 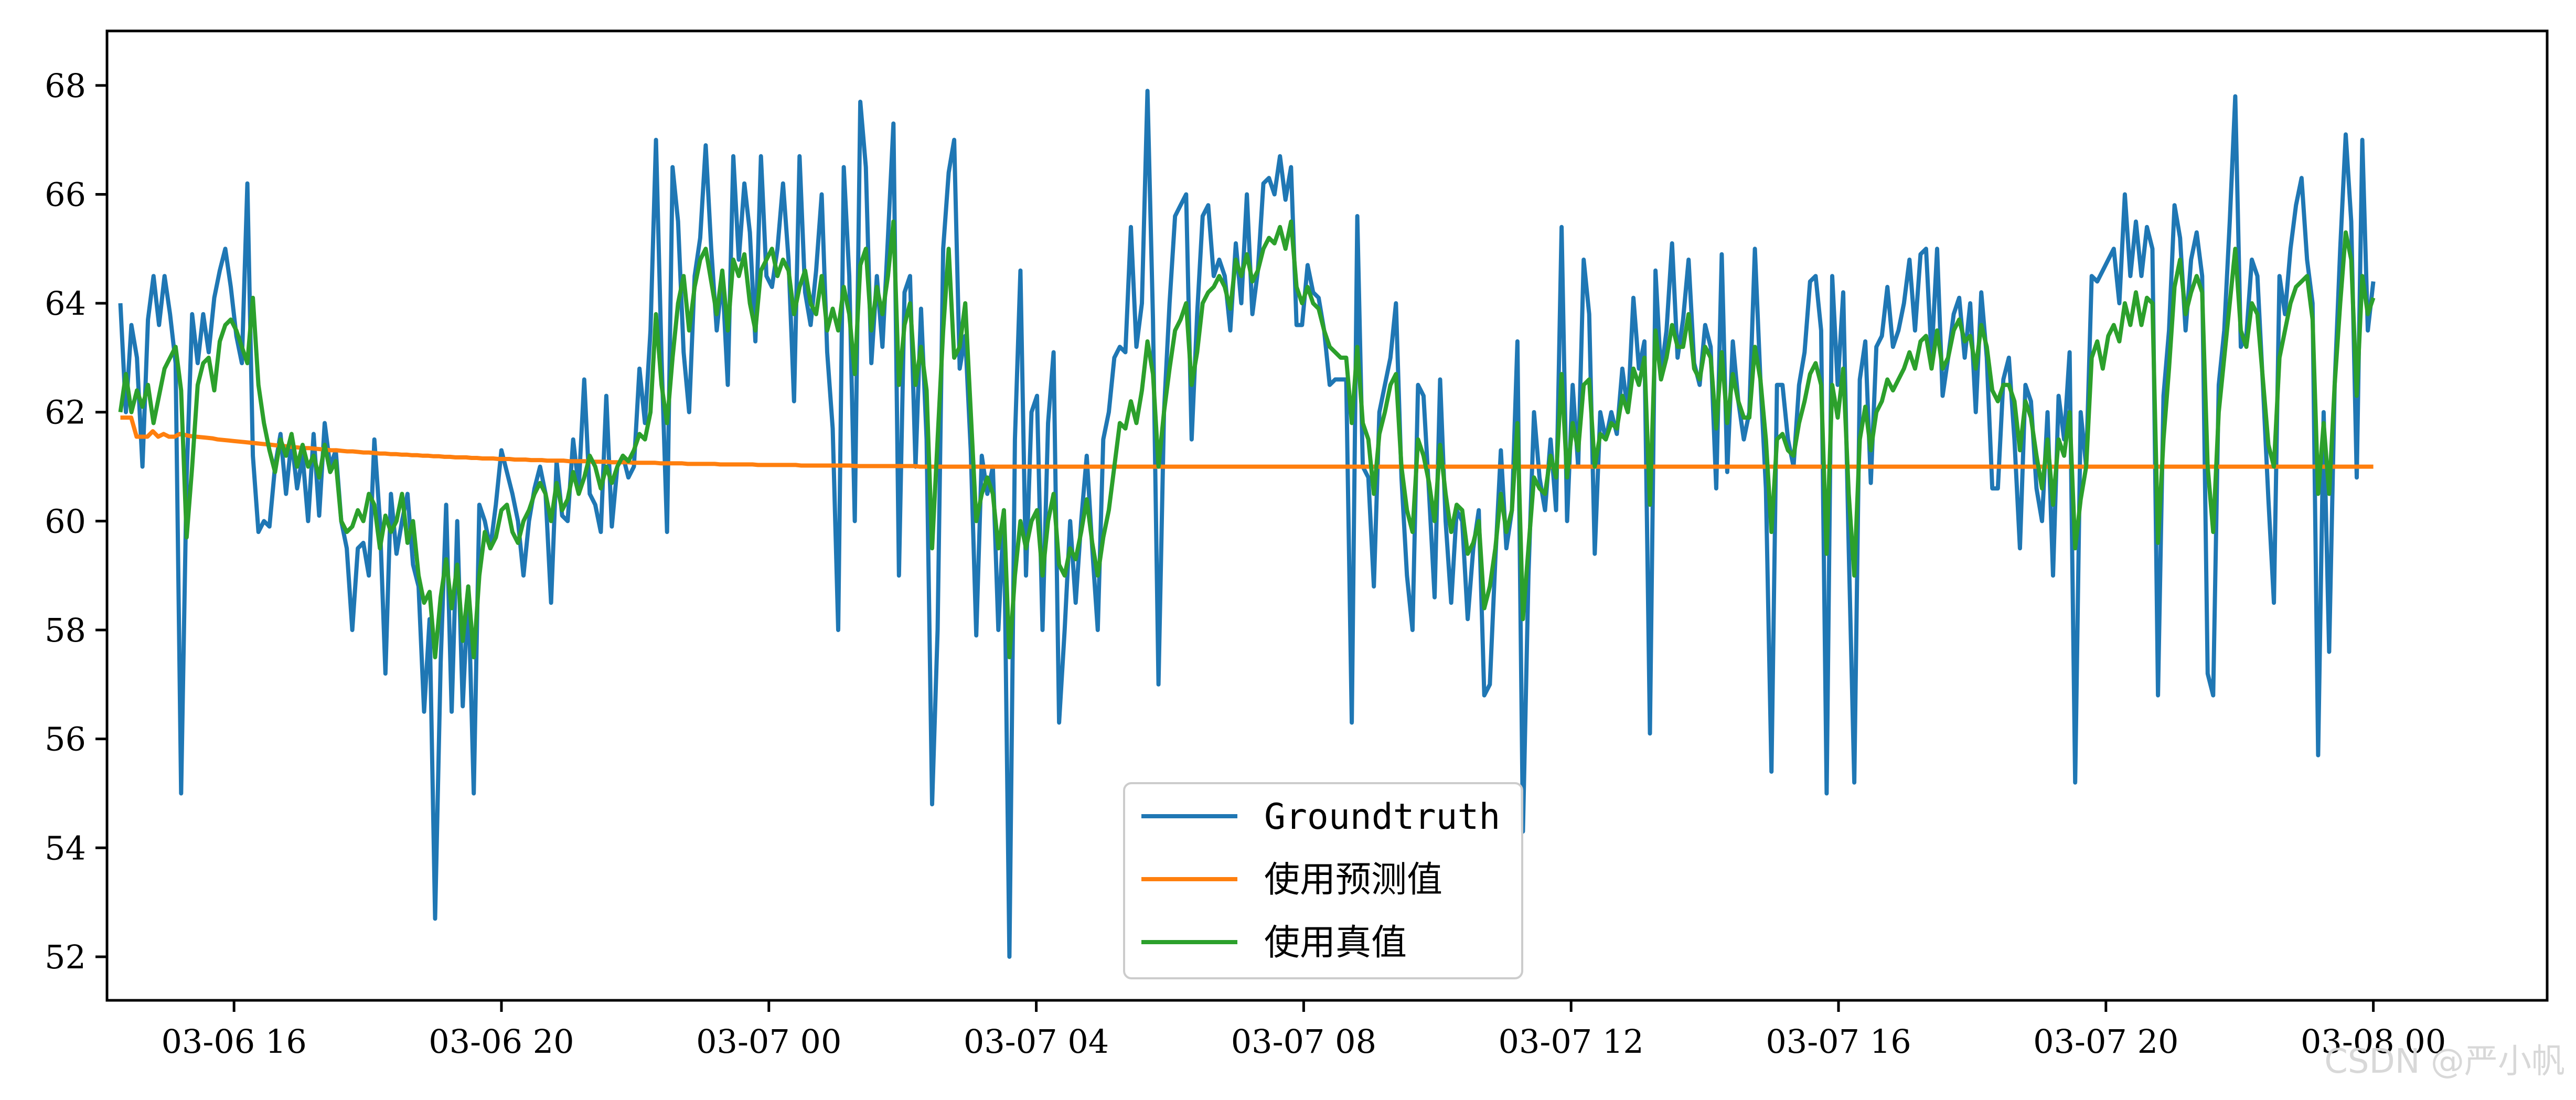 I want to click on series-line-predicted, so click(x=1247, y=442).